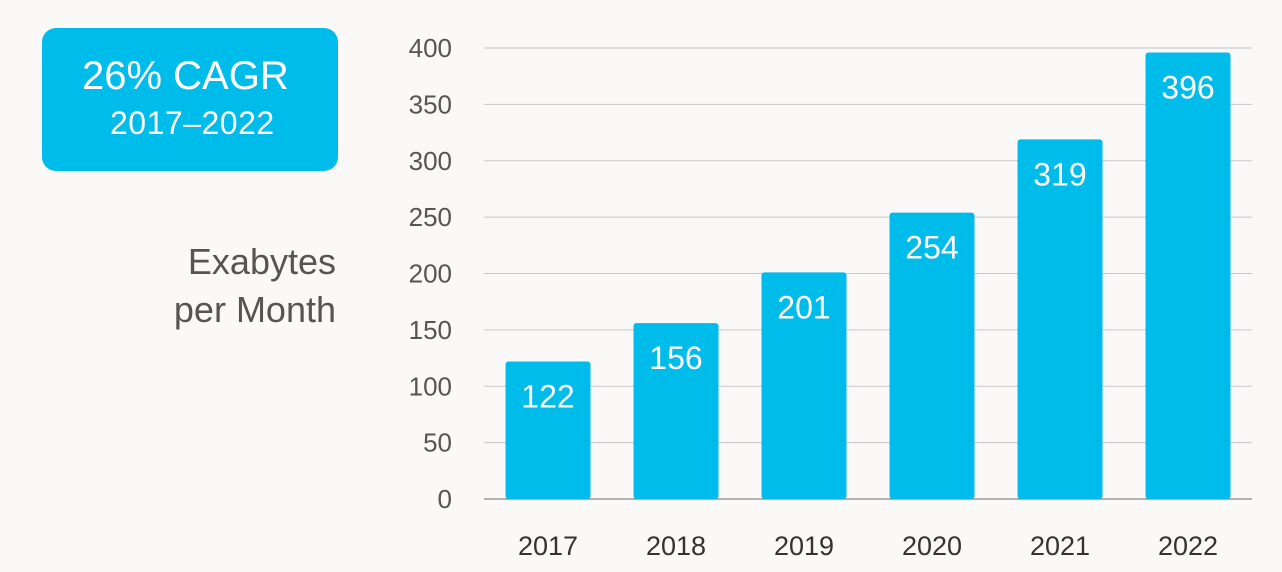  I want to click on y-tick-label: 50, so click(437, 443).